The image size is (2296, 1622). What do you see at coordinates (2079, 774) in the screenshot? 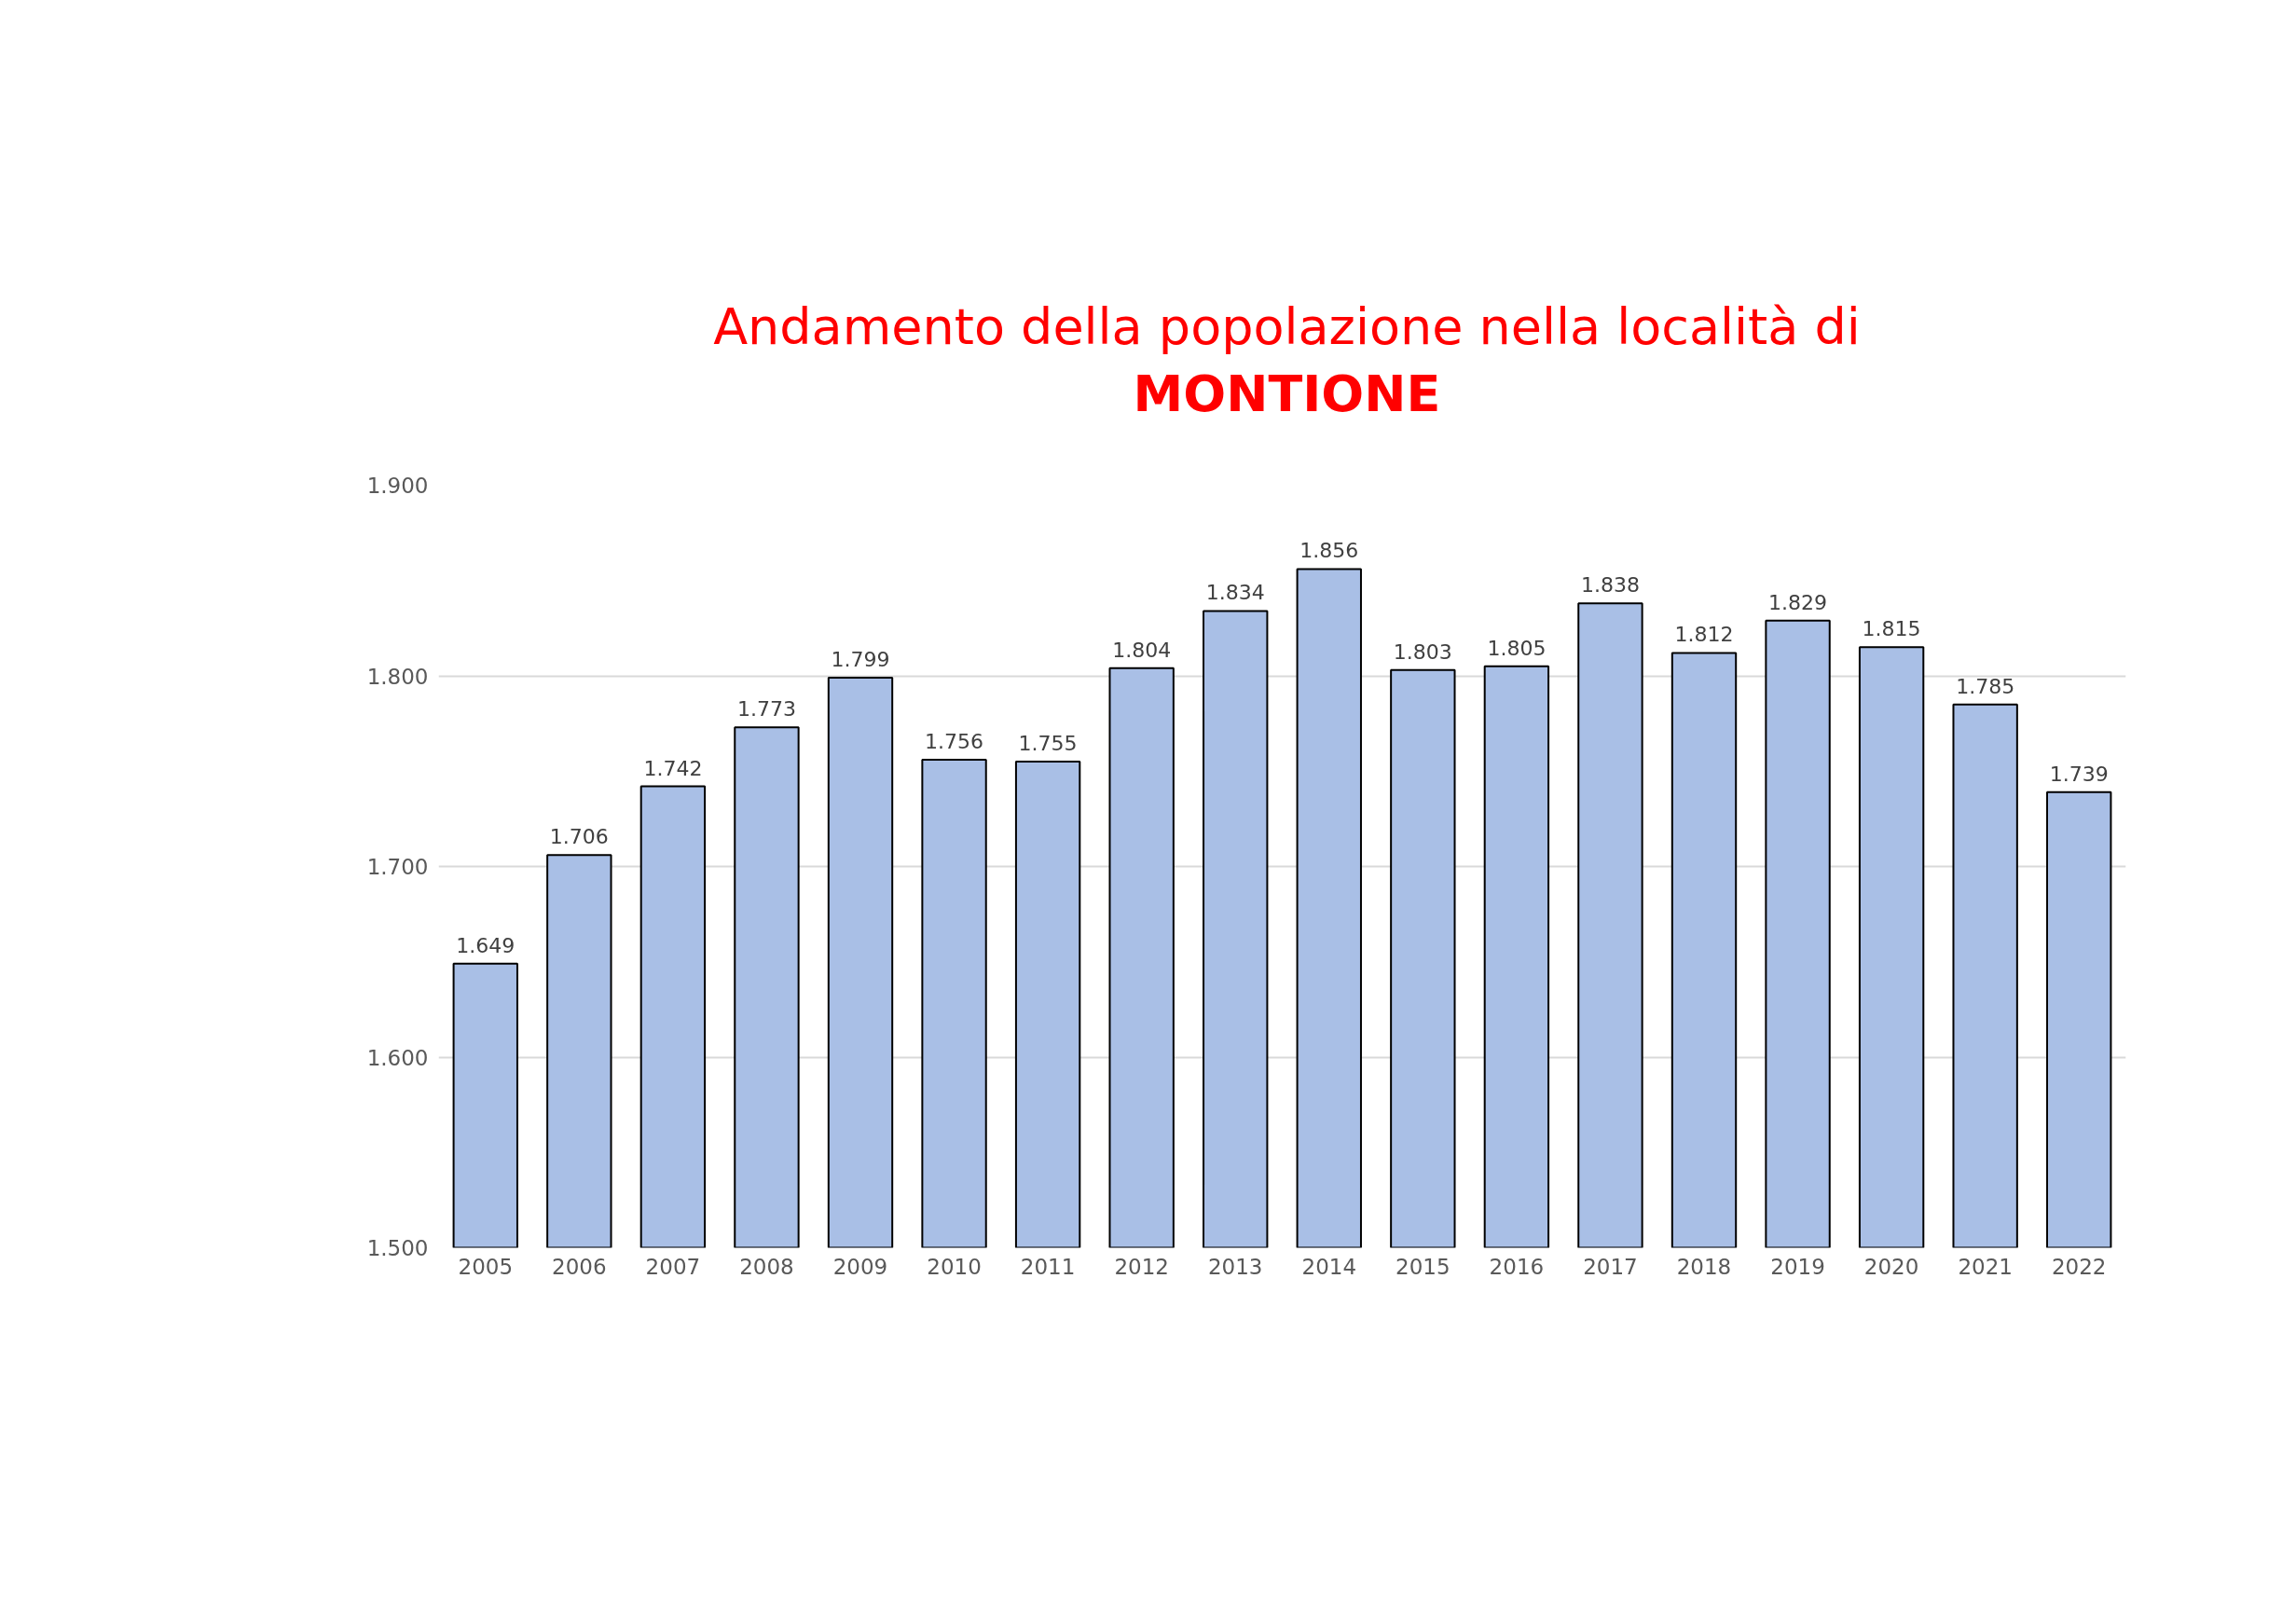
I see `data-label: 1.739` at bounding box center [2079, 774].